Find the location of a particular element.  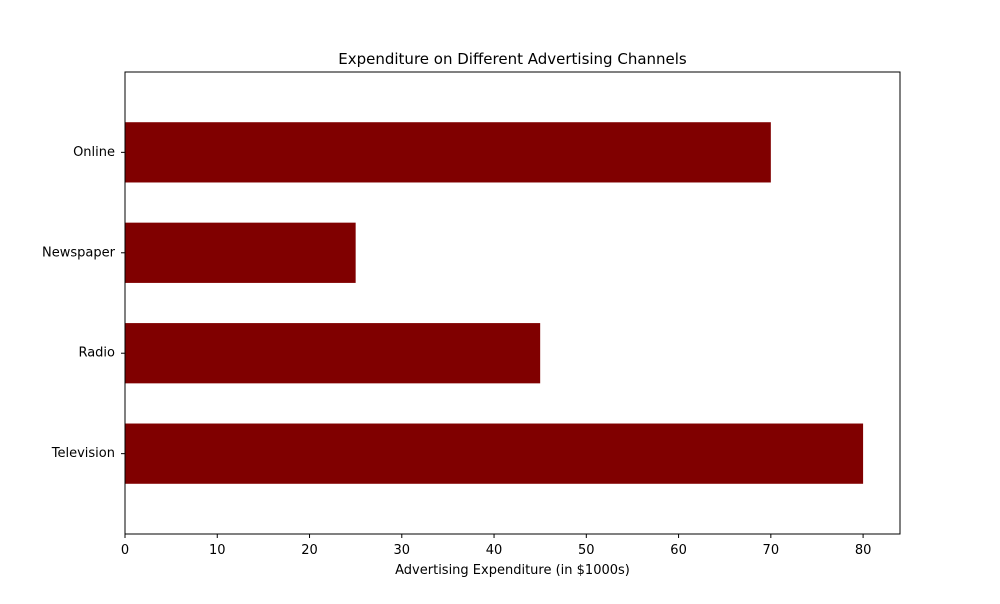

bar-online is located at coordinates (448, 152).